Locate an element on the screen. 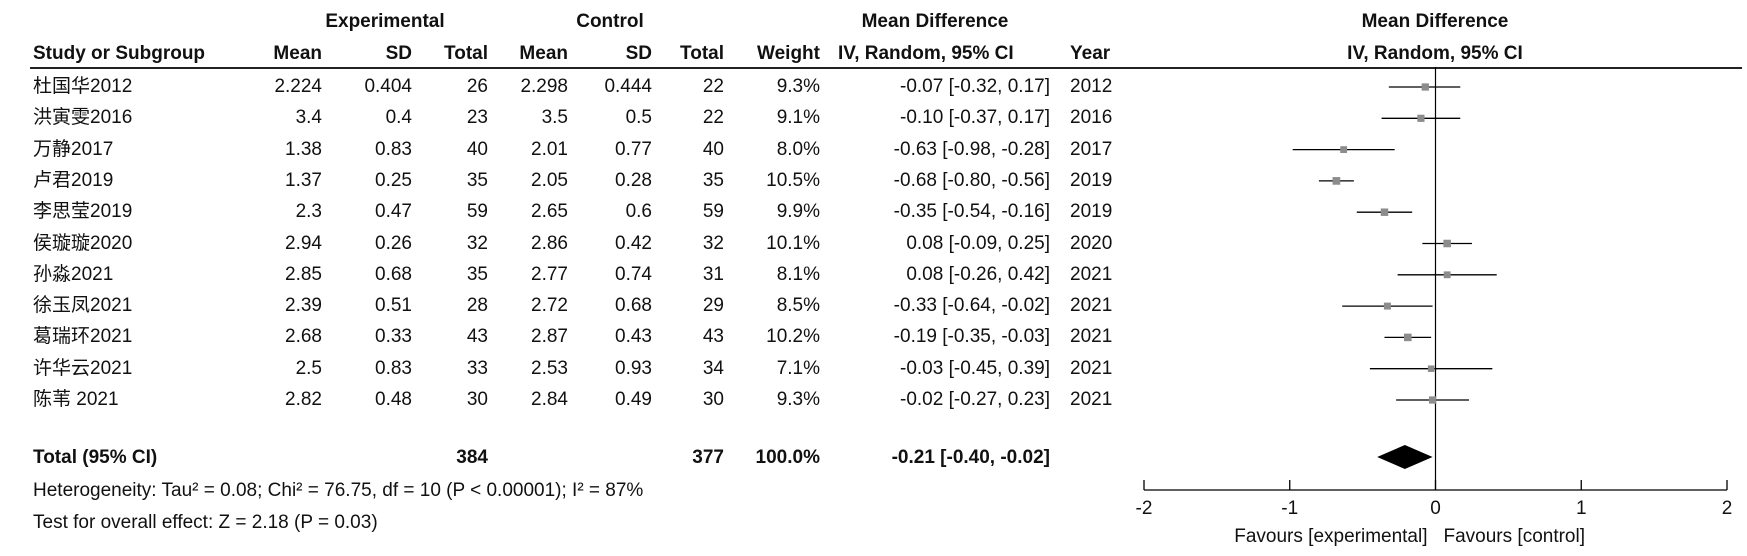 The image size is (1747, 556). cell-e-sd: 0.47 is located at coordinates (393, 212).